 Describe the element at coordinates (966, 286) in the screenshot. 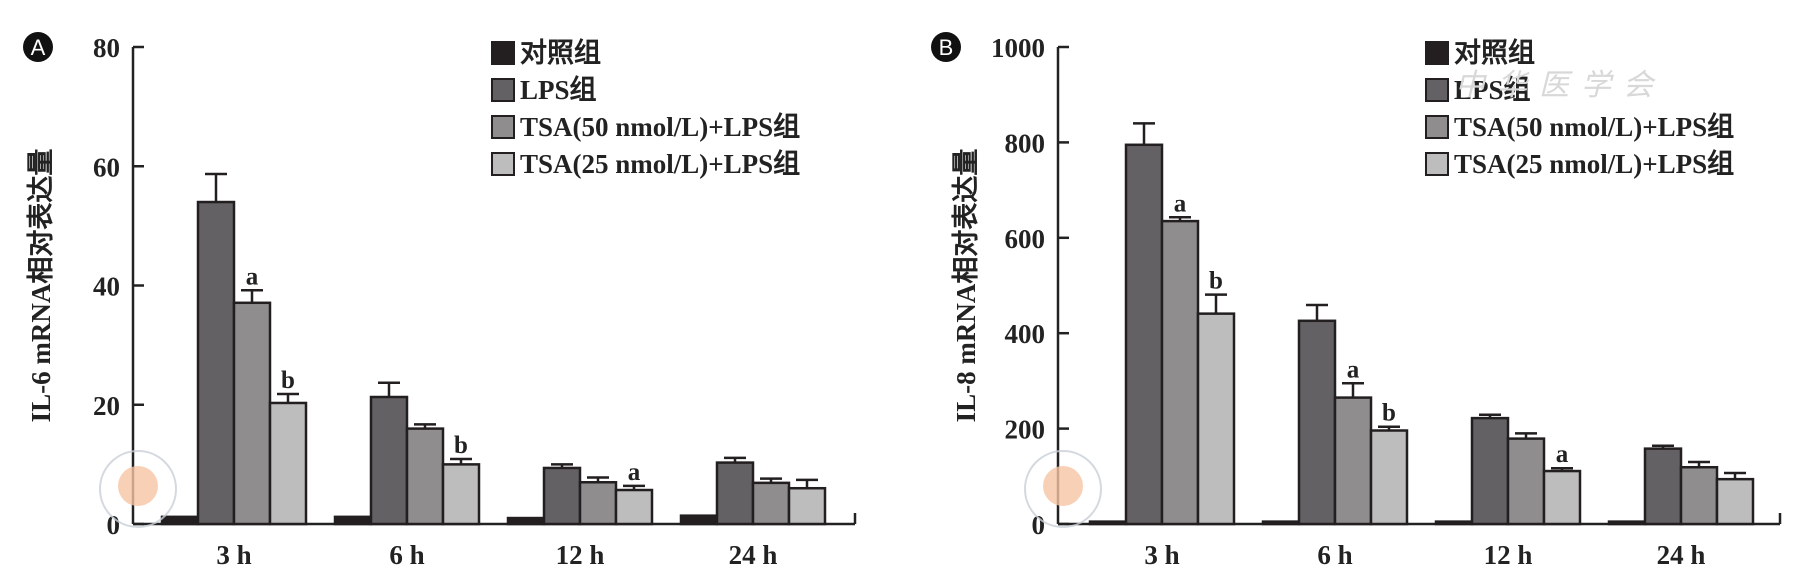

I see `y-axis-title: IL-8 mRNA相对表达量` at that location.